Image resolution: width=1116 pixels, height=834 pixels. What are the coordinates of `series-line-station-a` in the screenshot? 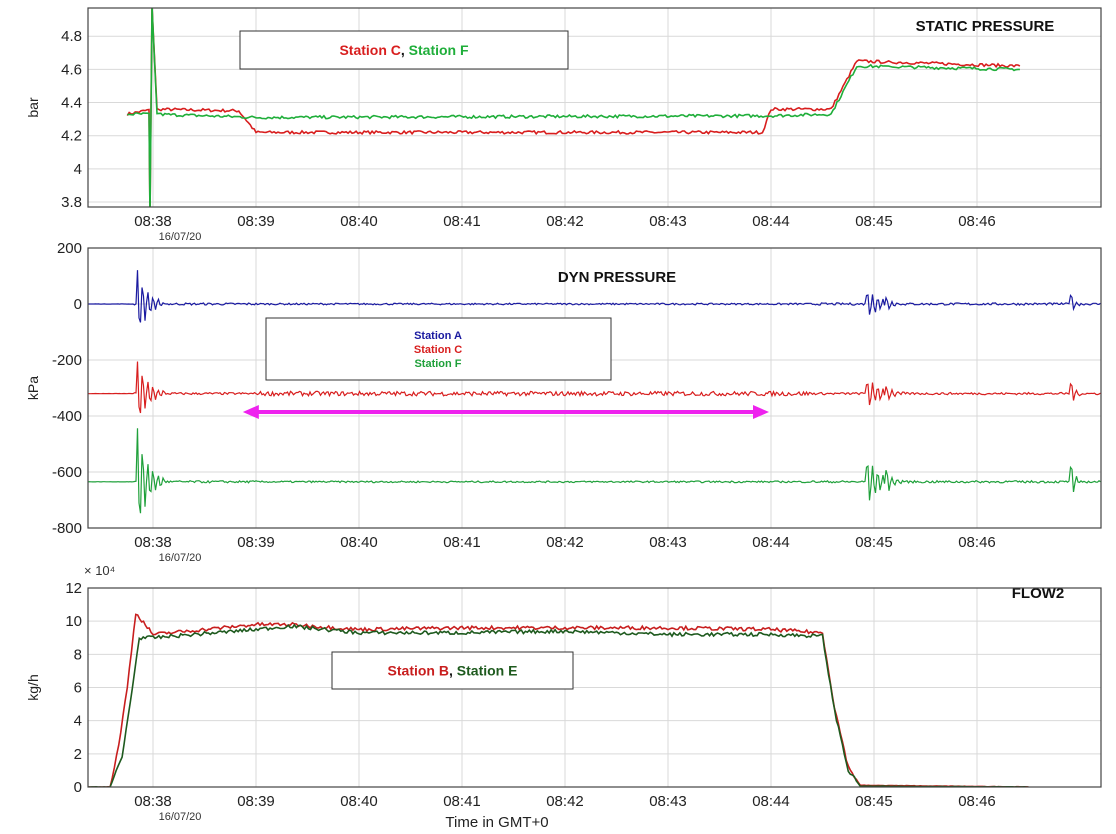 It's located at (594, 296).